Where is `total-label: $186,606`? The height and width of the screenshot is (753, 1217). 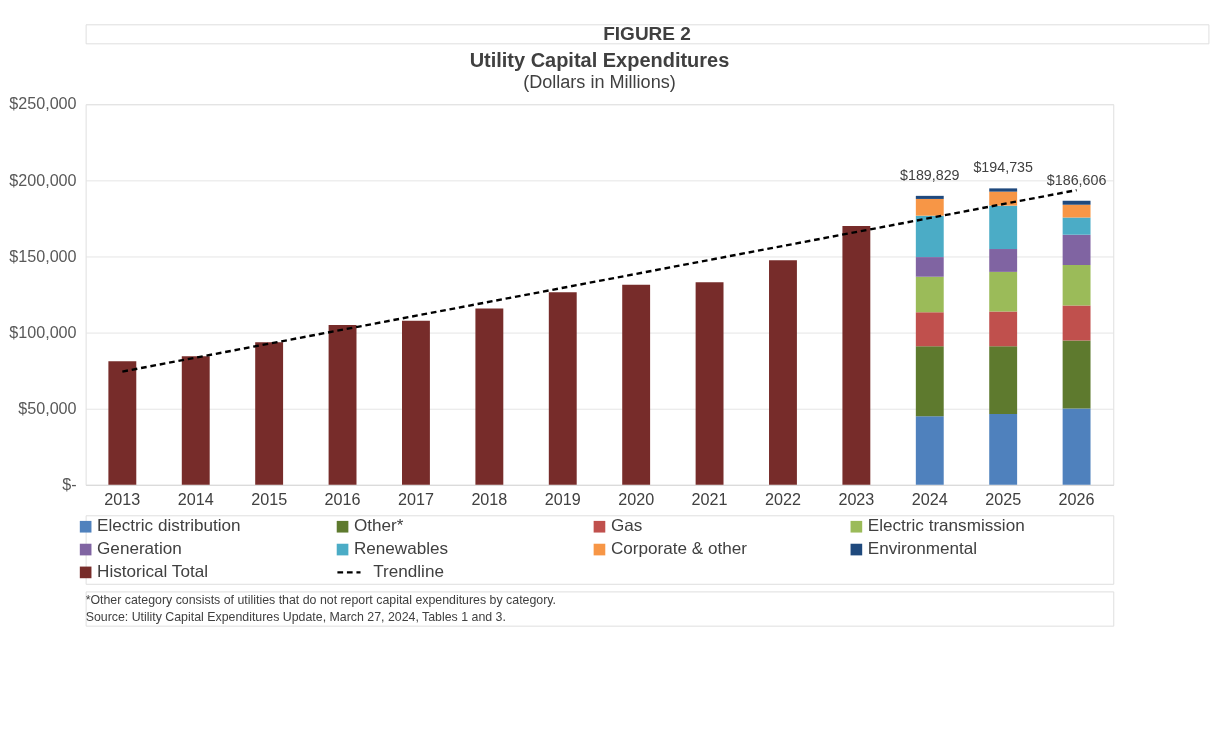 total-label: $186,606 is located at coordinates (1076, 179).